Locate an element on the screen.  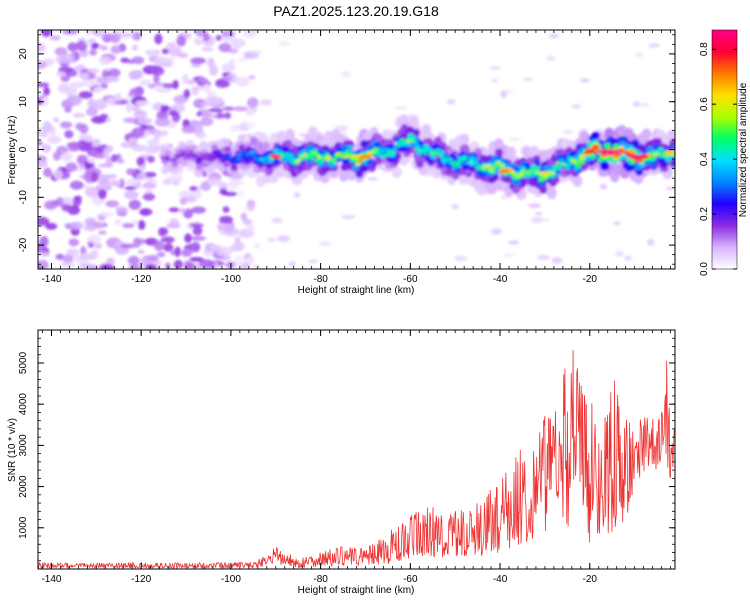
spectrogram-y-tick-label: -10 is located at coordinates (23, 197).